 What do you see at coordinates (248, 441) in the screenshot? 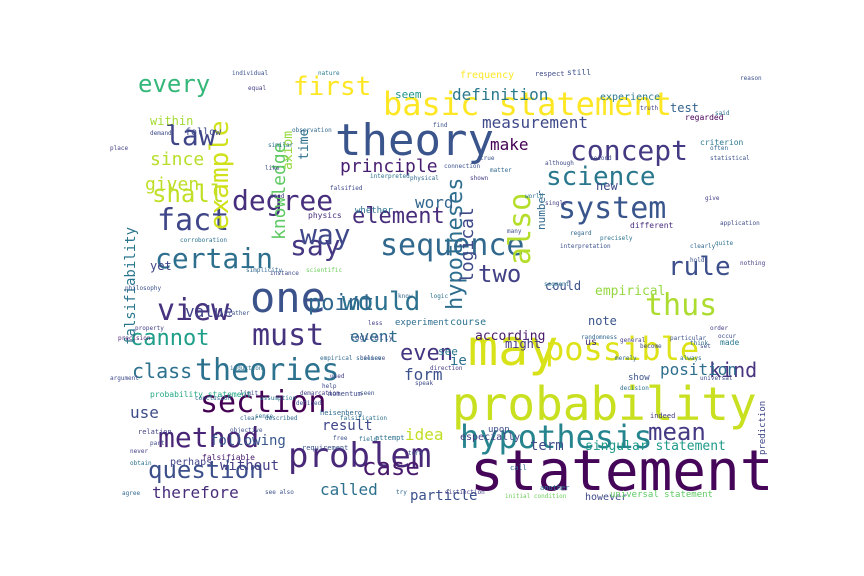
I see `word-following: following` at bounding box center [248, 441].